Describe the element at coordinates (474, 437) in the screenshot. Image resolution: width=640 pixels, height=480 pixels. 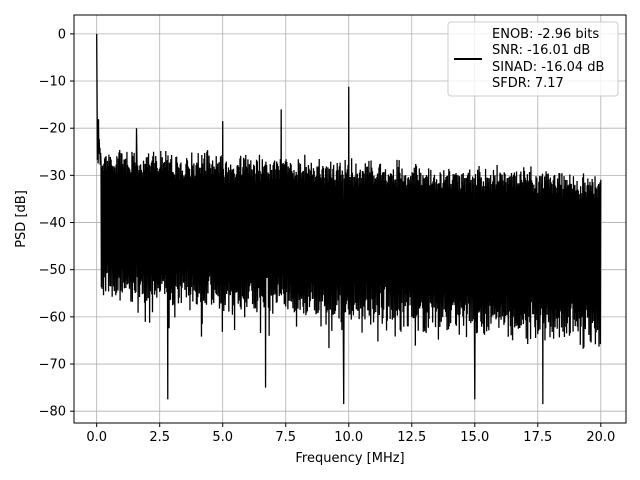
I see `x-tick-label: 15.0` at that location.